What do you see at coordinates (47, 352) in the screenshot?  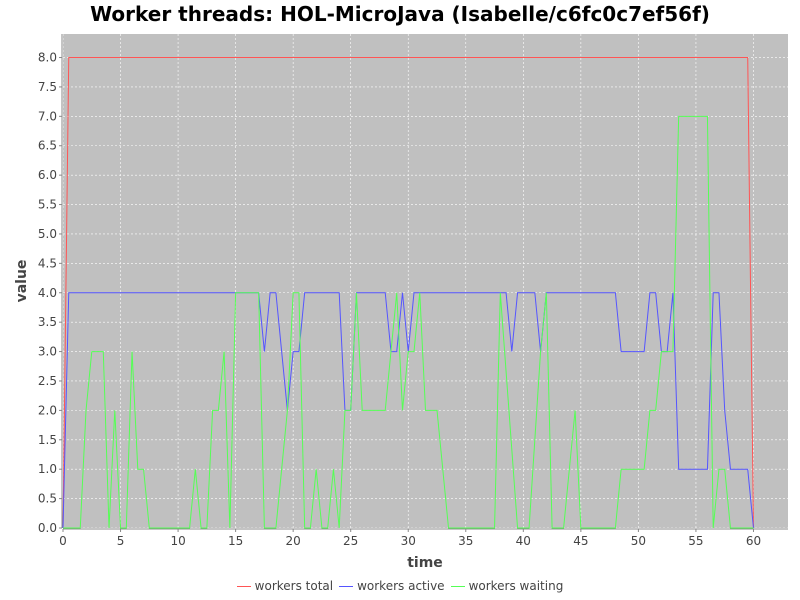 I see `y-tick-label: 3.0` at bounding box center [47, 352].